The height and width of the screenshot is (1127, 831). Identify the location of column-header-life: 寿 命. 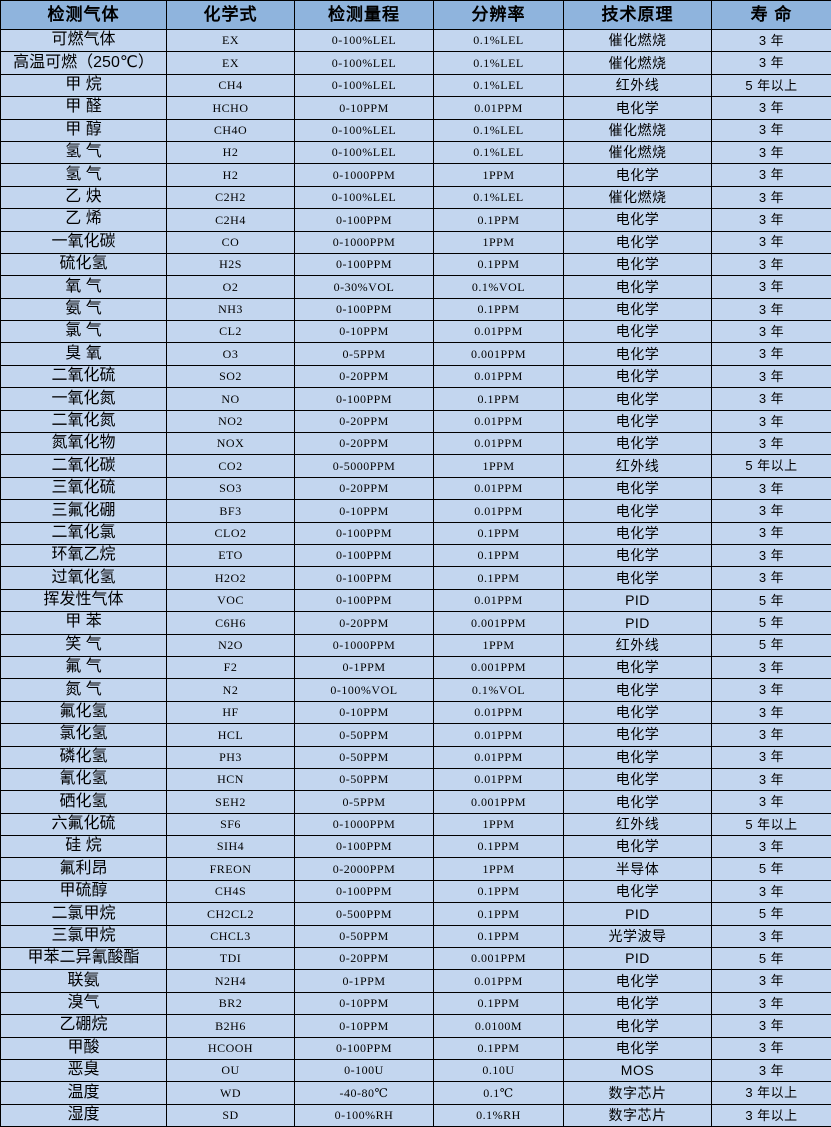
(771, 15).